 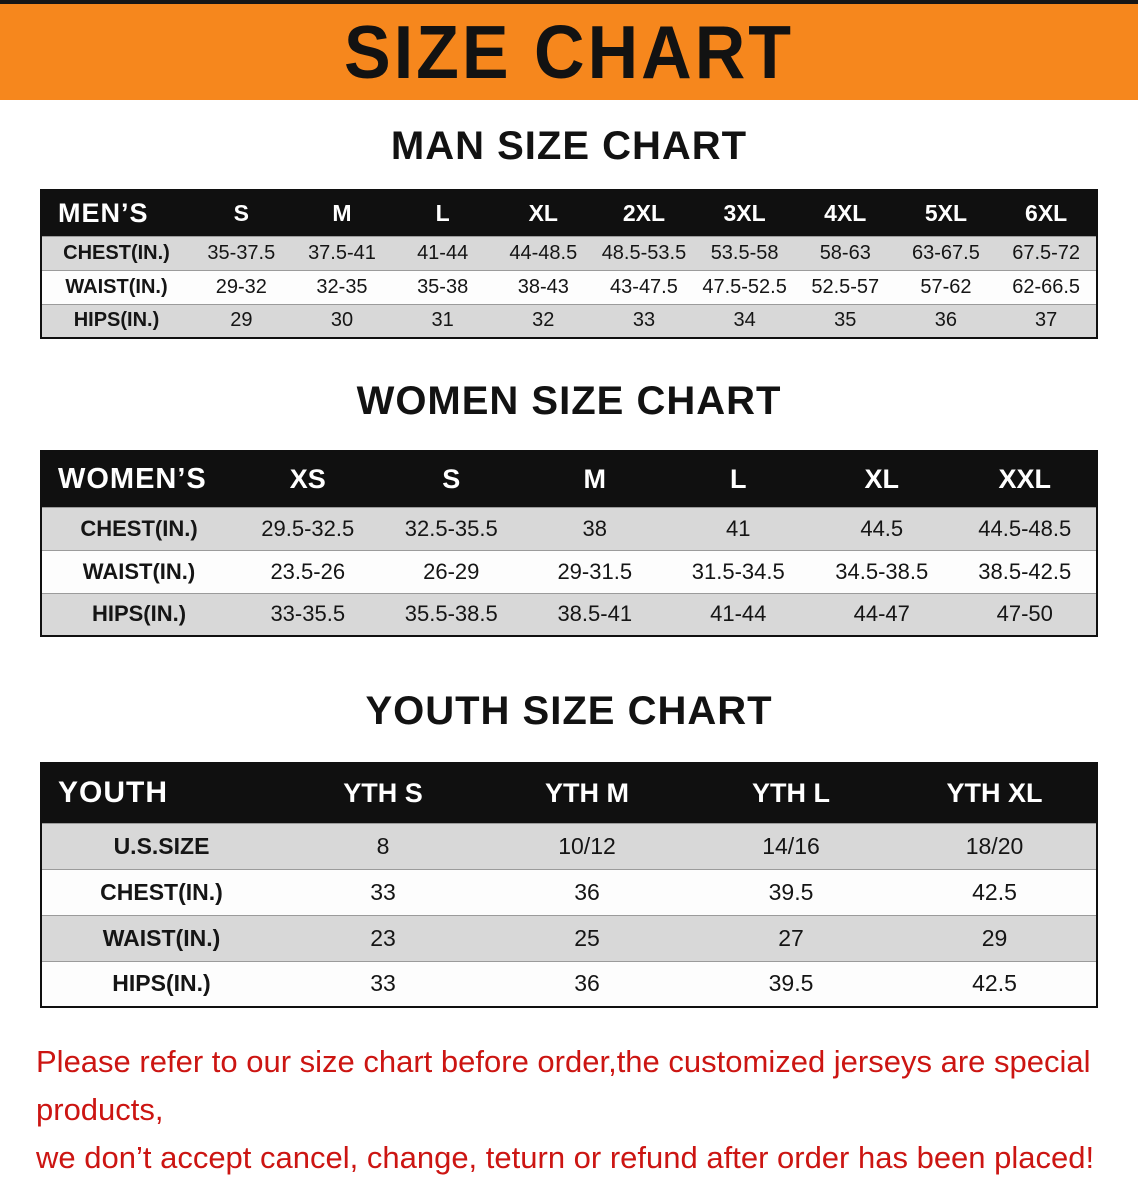 I want to click on value-cell: 57-62, so click(x=946, y=286).